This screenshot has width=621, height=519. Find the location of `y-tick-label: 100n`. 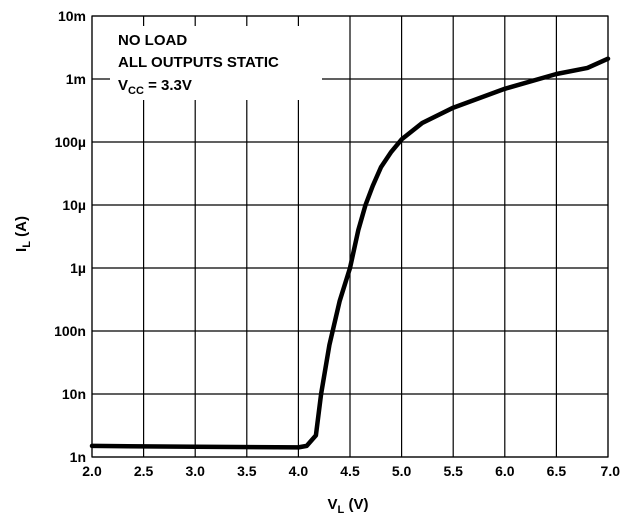

y-tick-label: 100n is located at coordinates (70, 331).